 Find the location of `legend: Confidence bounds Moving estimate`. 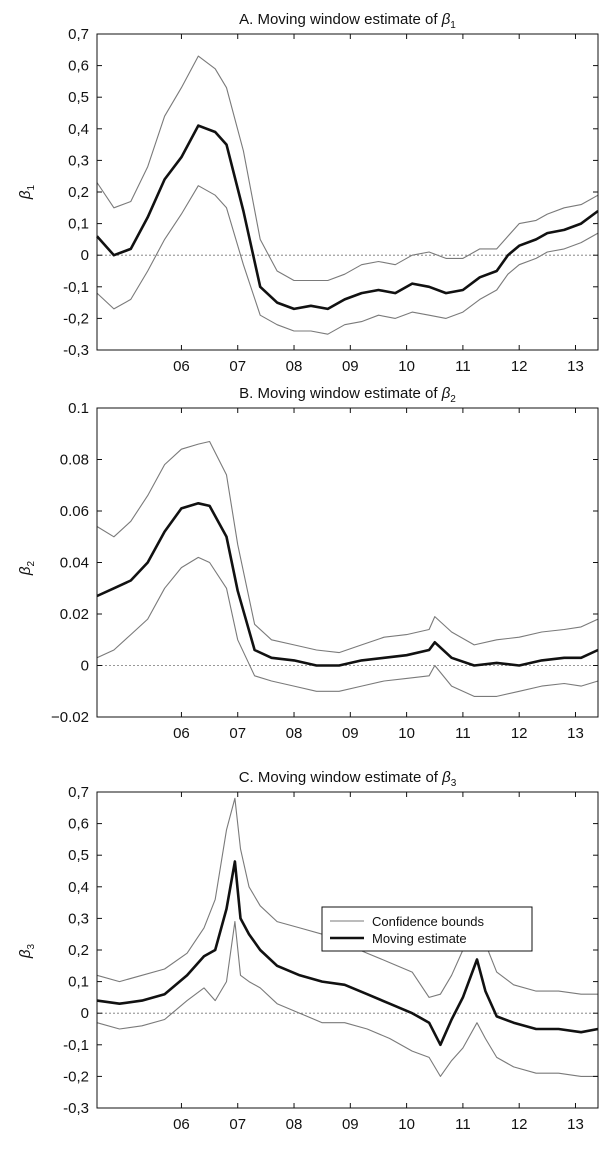

legend: Confidence bounds Moving estimate is located at coordinates (427, 929).